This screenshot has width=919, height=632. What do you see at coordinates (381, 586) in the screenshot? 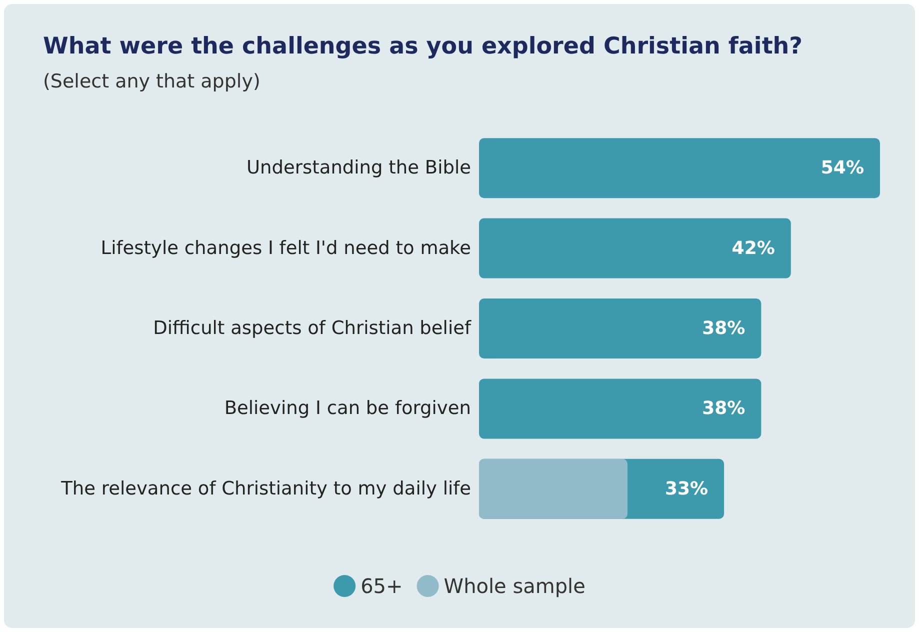
I see `legend-label: 65+` at bounding box center [381, 586].